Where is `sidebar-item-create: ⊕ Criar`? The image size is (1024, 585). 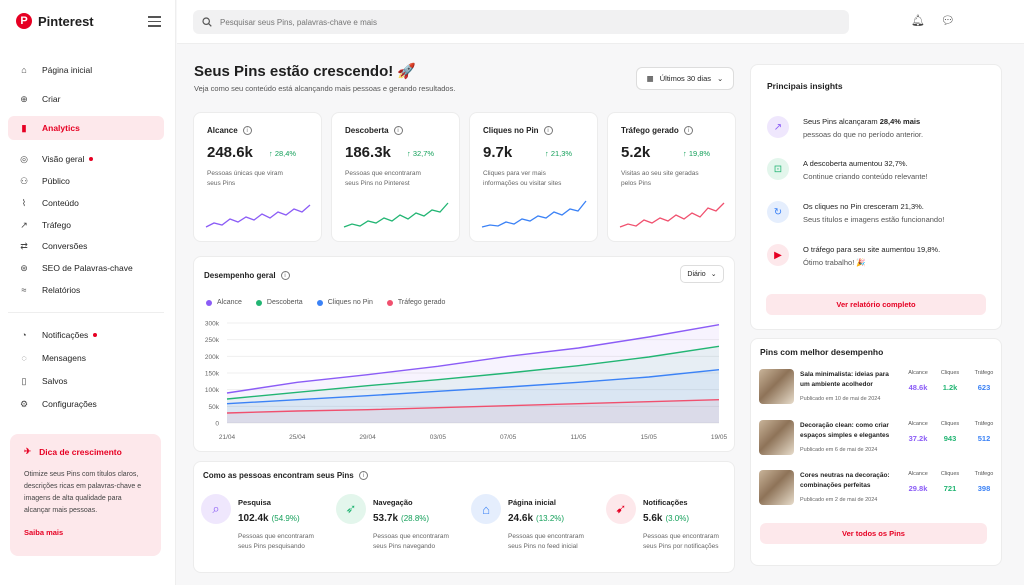
sidebar-item-create: ⊕ Criar is located at coordinates (86, 99).